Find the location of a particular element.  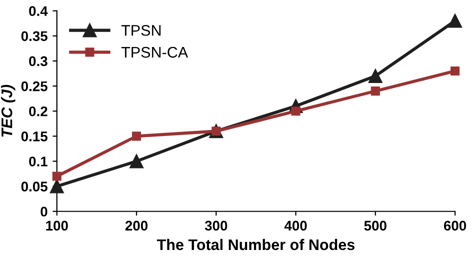

y-tick-label: 0.2 is located at coordinates (38, 111).